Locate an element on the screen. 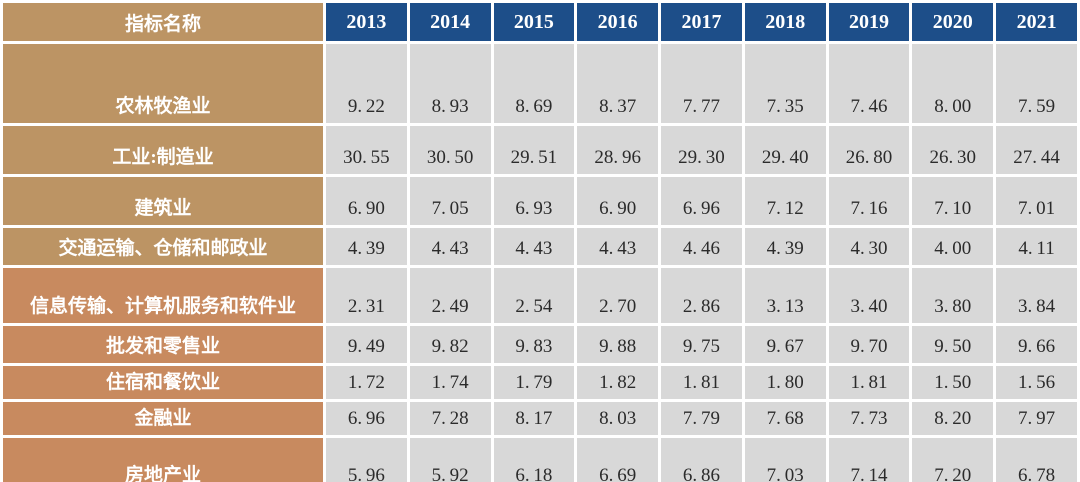 This screenshot has height=482, width=1080. value-cell: 3. 13 is located at coordinates (785, 295).